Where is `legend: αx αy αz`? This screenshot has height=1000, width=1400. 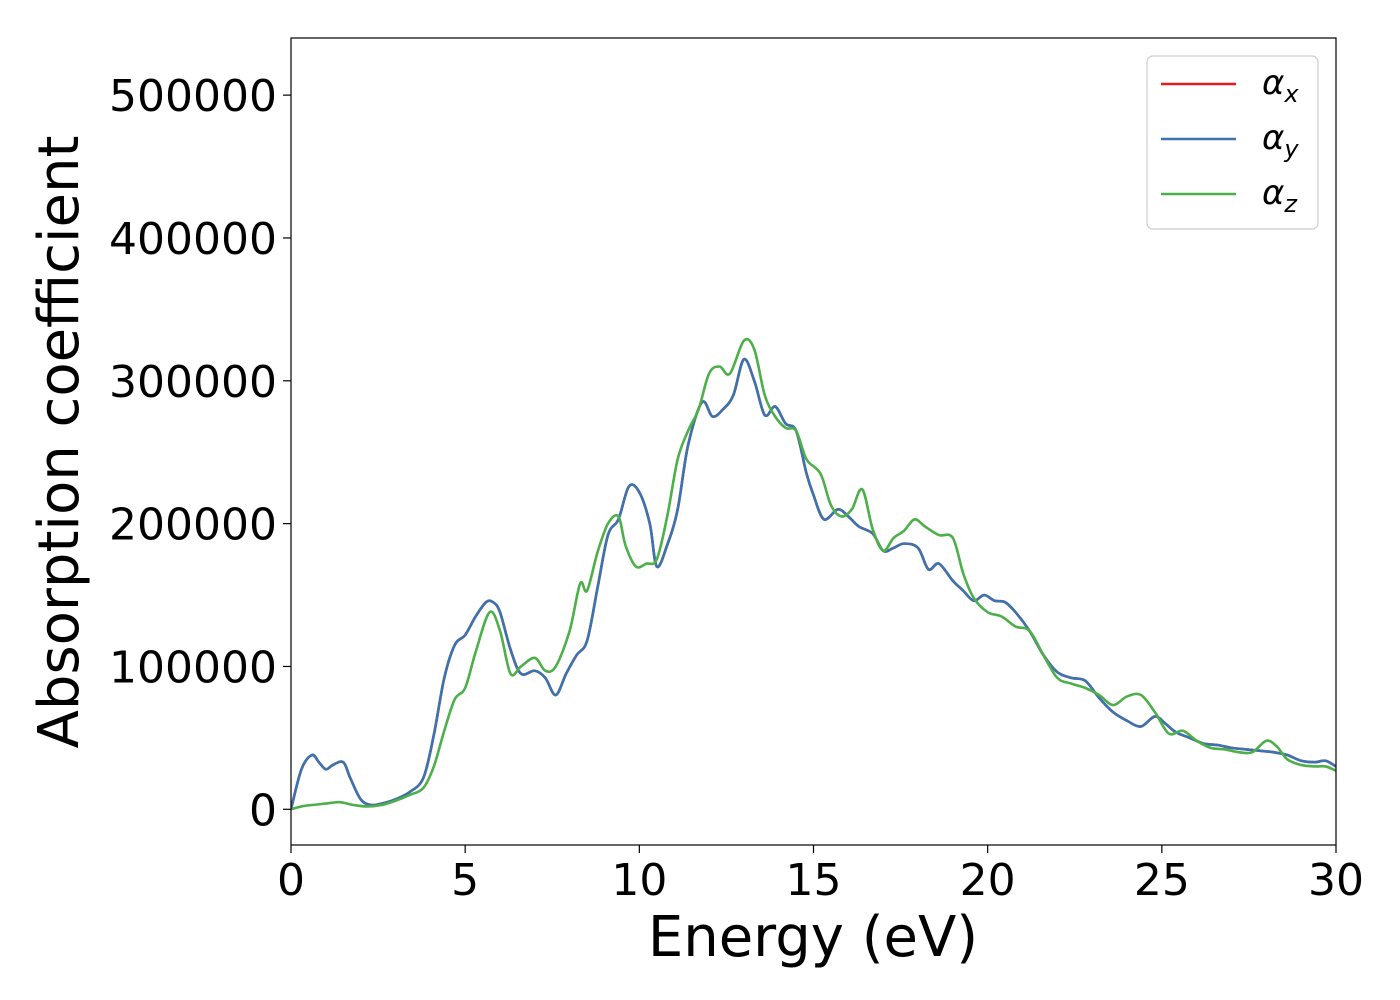
legend: αx αy αz is located at coordinates (1232, 142).